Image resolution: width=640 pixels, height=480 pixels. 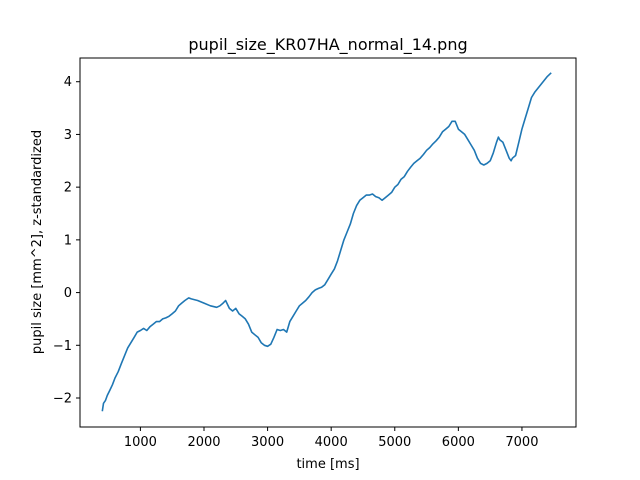 What do you see at coordinates (37, 242) in the screenshot?
I see `y-axis-label: pupil size [mm^2], z-standardized` at bounding box center [37, 242].